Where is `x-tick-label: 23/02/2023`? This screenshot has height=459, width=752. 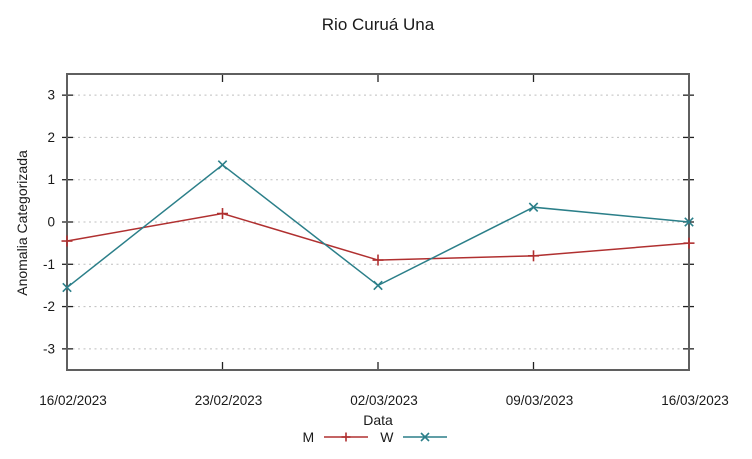
x-tick-label: 23/02/2023 is located at coordinates (229, 400).